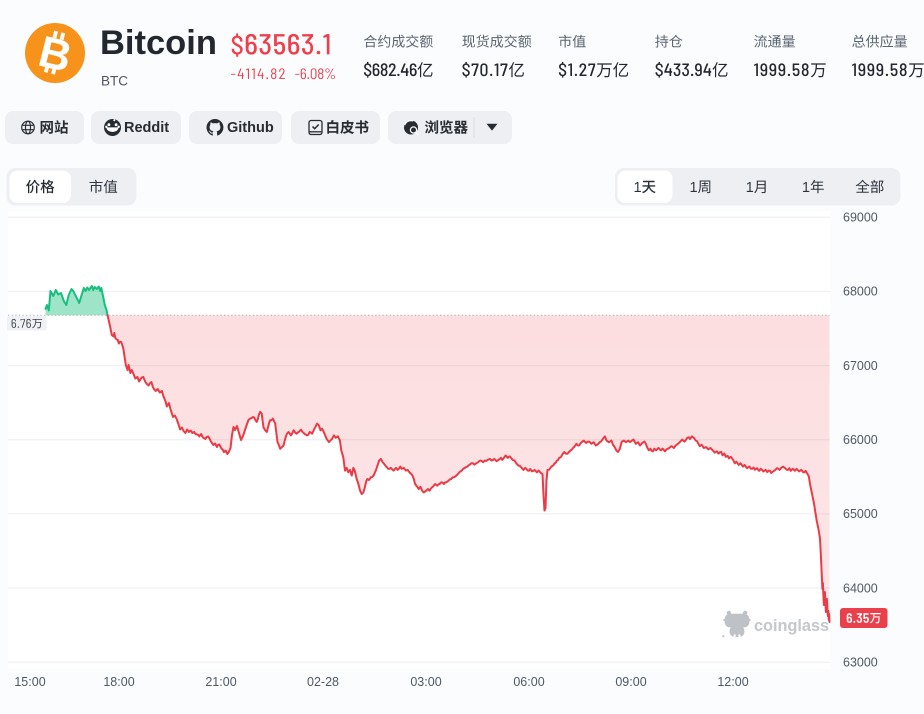 The image size is (924, 714). What do you see at coordinates (158, 43) in the screenshot?
I see `svg-text: Bitcoin` at bounding box center [158, 43].